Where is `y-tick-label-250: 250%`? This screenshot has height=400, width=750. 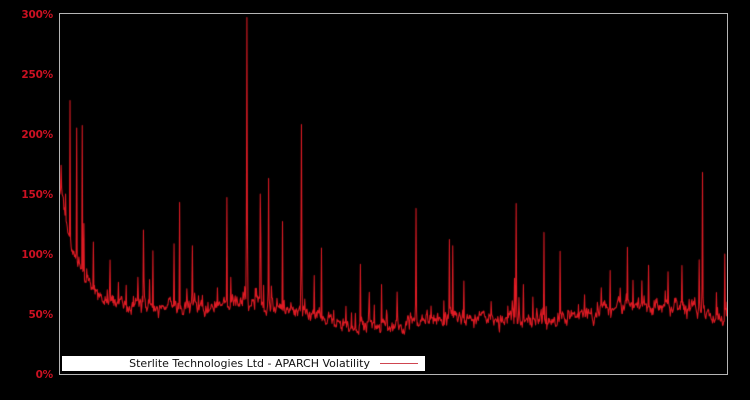 y-tick-label-250: 250% is located at coordinates (37, 75).